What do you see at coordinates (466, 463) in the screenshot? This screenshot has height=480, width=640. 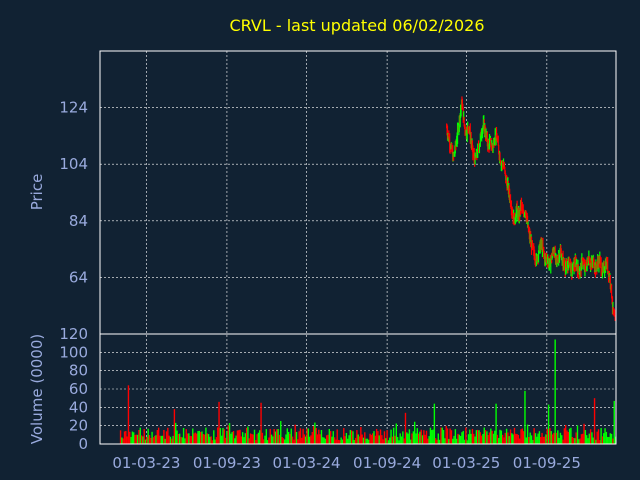 I see `x-tick-label: 01-03-25` at bounding box center [466, 463].